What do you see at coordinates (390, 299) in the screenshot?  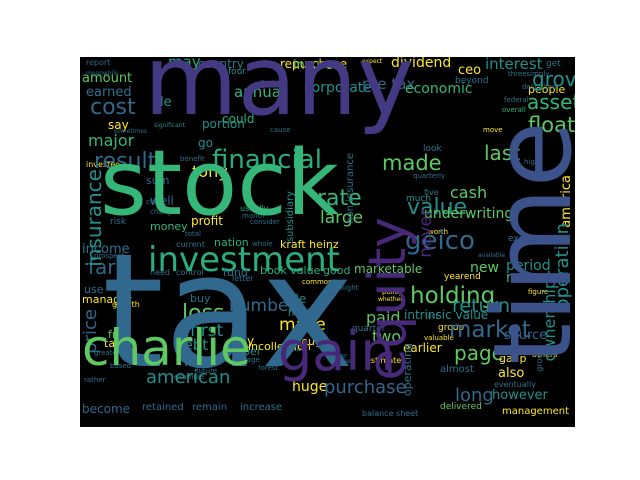 I see `word-whether: whether` at bounding box center [390, 299].